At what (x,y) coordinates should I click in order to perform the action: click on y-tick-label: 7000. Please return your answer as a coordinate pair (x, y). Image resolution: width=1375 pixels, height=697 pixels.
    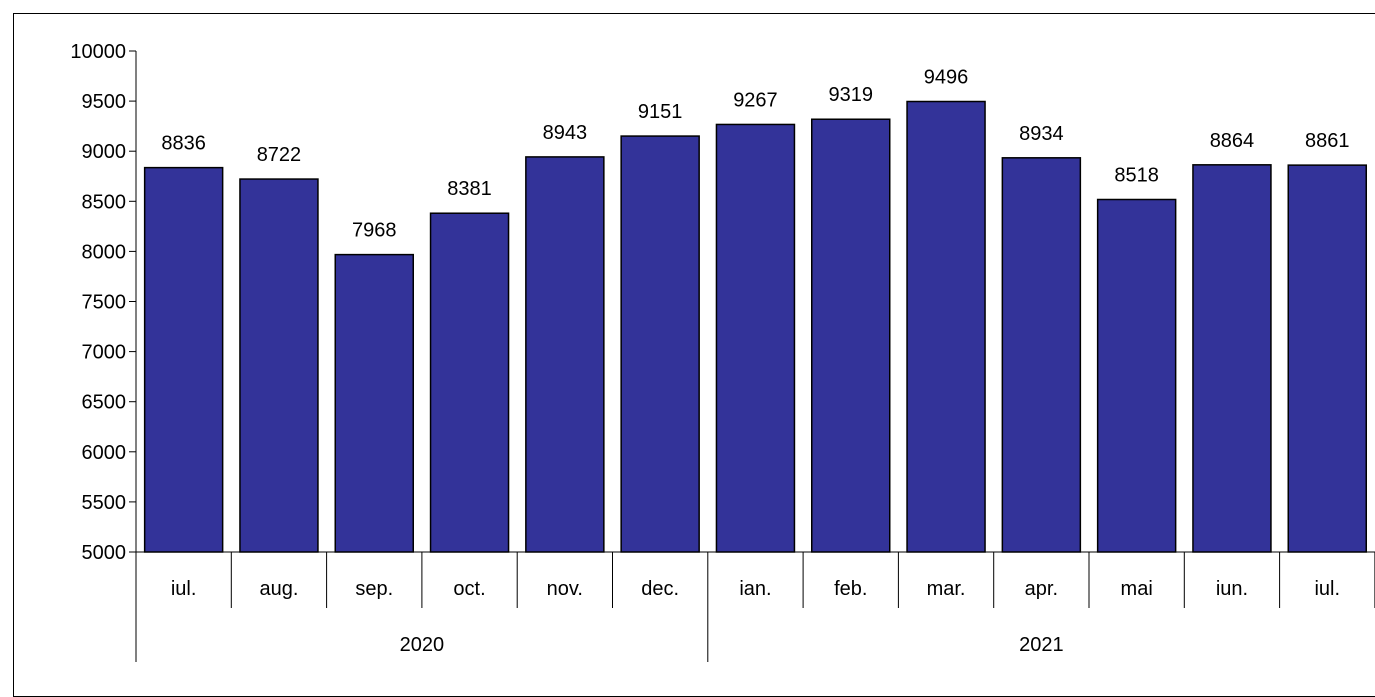
    Looking at the image, I should click on (104, 353).